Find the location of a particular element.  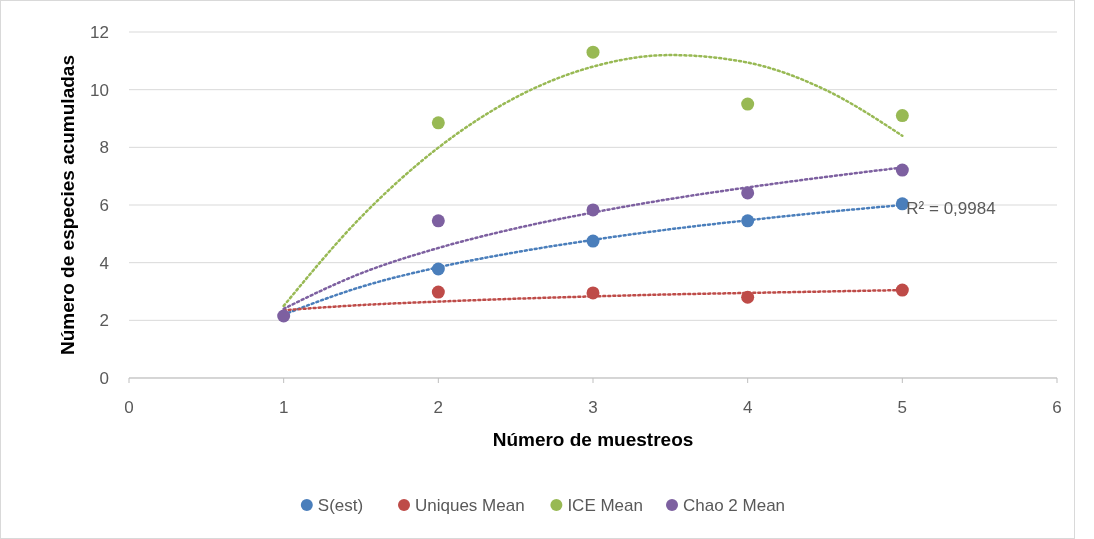

x-tick-label: 6 is located at coordinates (1057, 407).